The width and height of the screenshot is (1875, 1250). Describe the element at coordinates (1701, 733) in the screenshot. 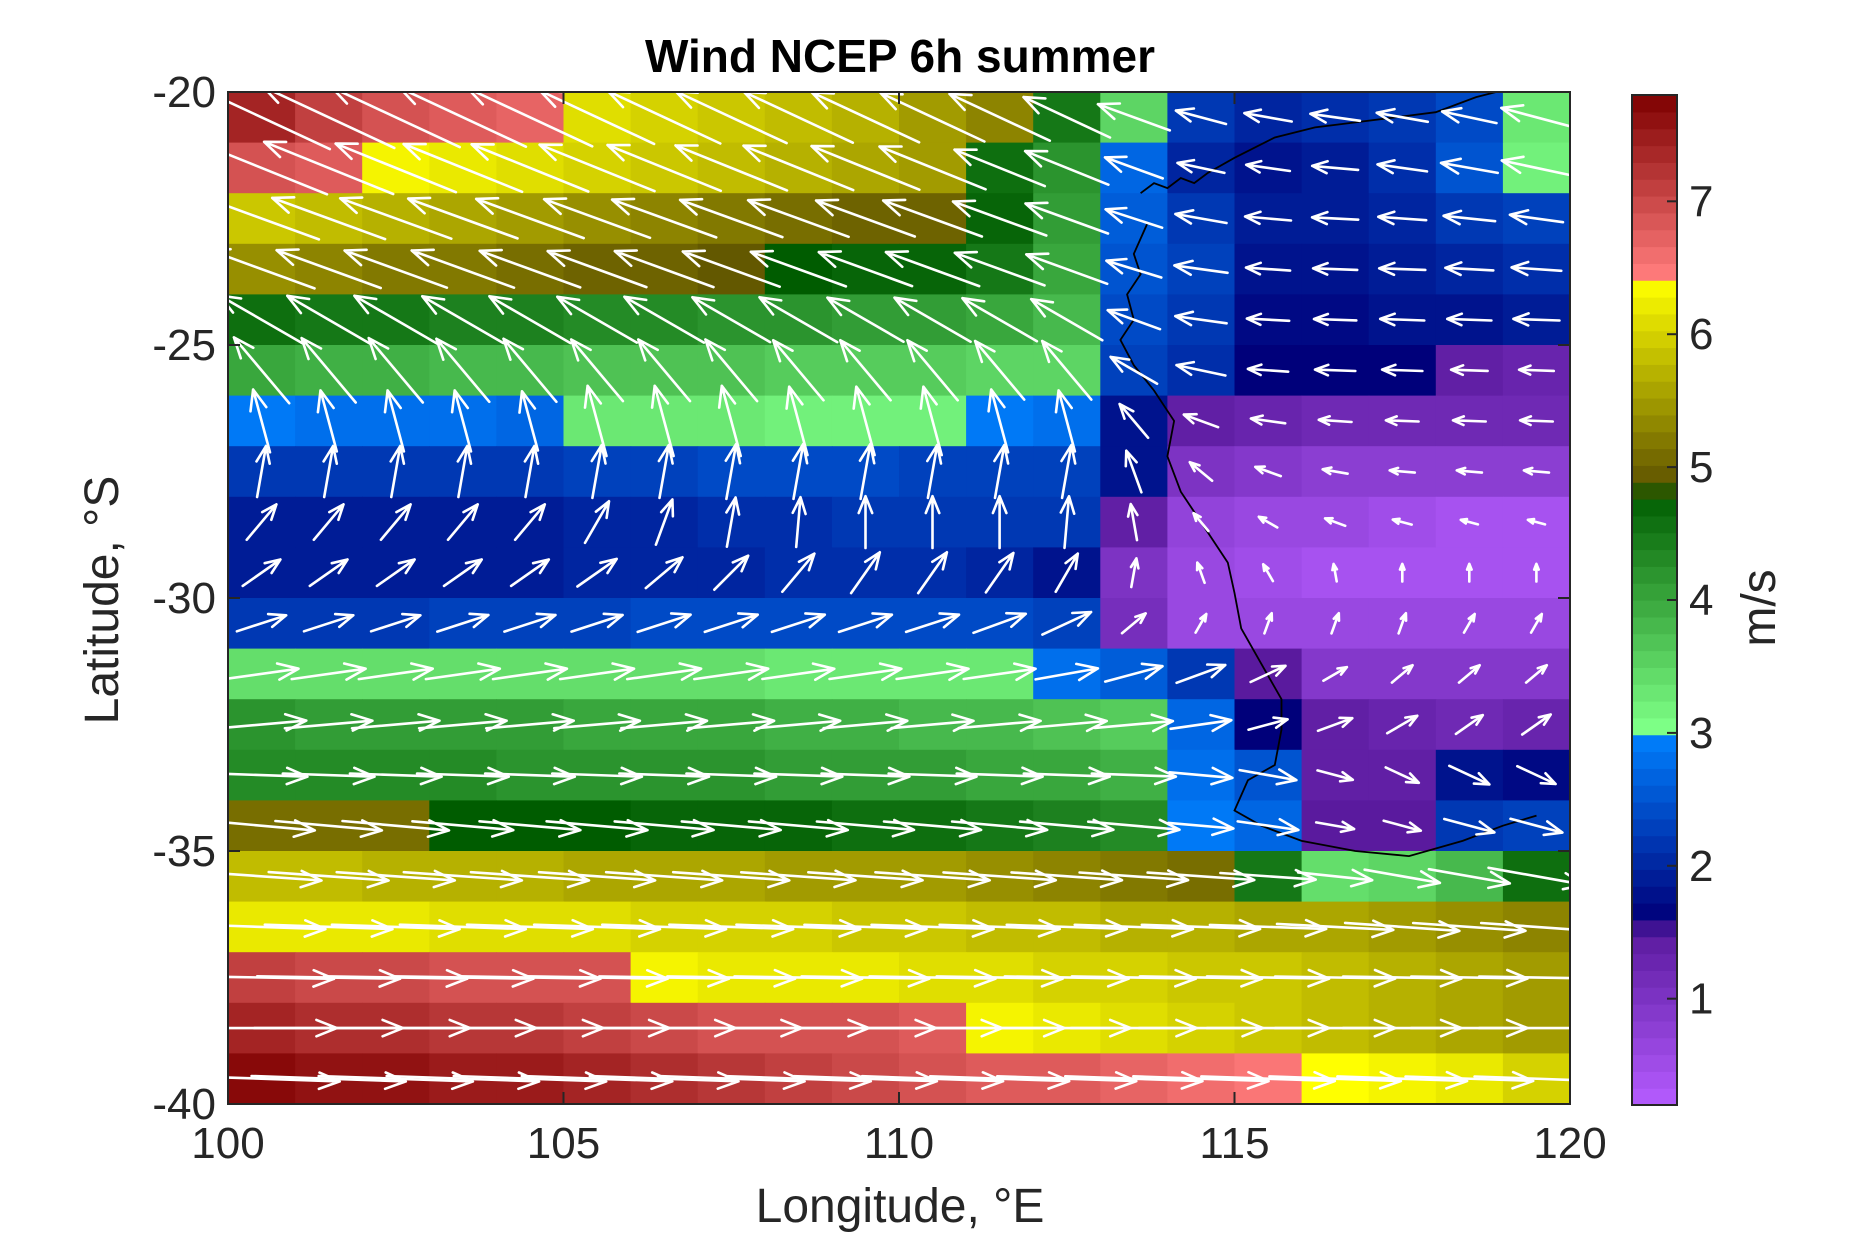

I see `colorbar-tick-label: 3` at that location.